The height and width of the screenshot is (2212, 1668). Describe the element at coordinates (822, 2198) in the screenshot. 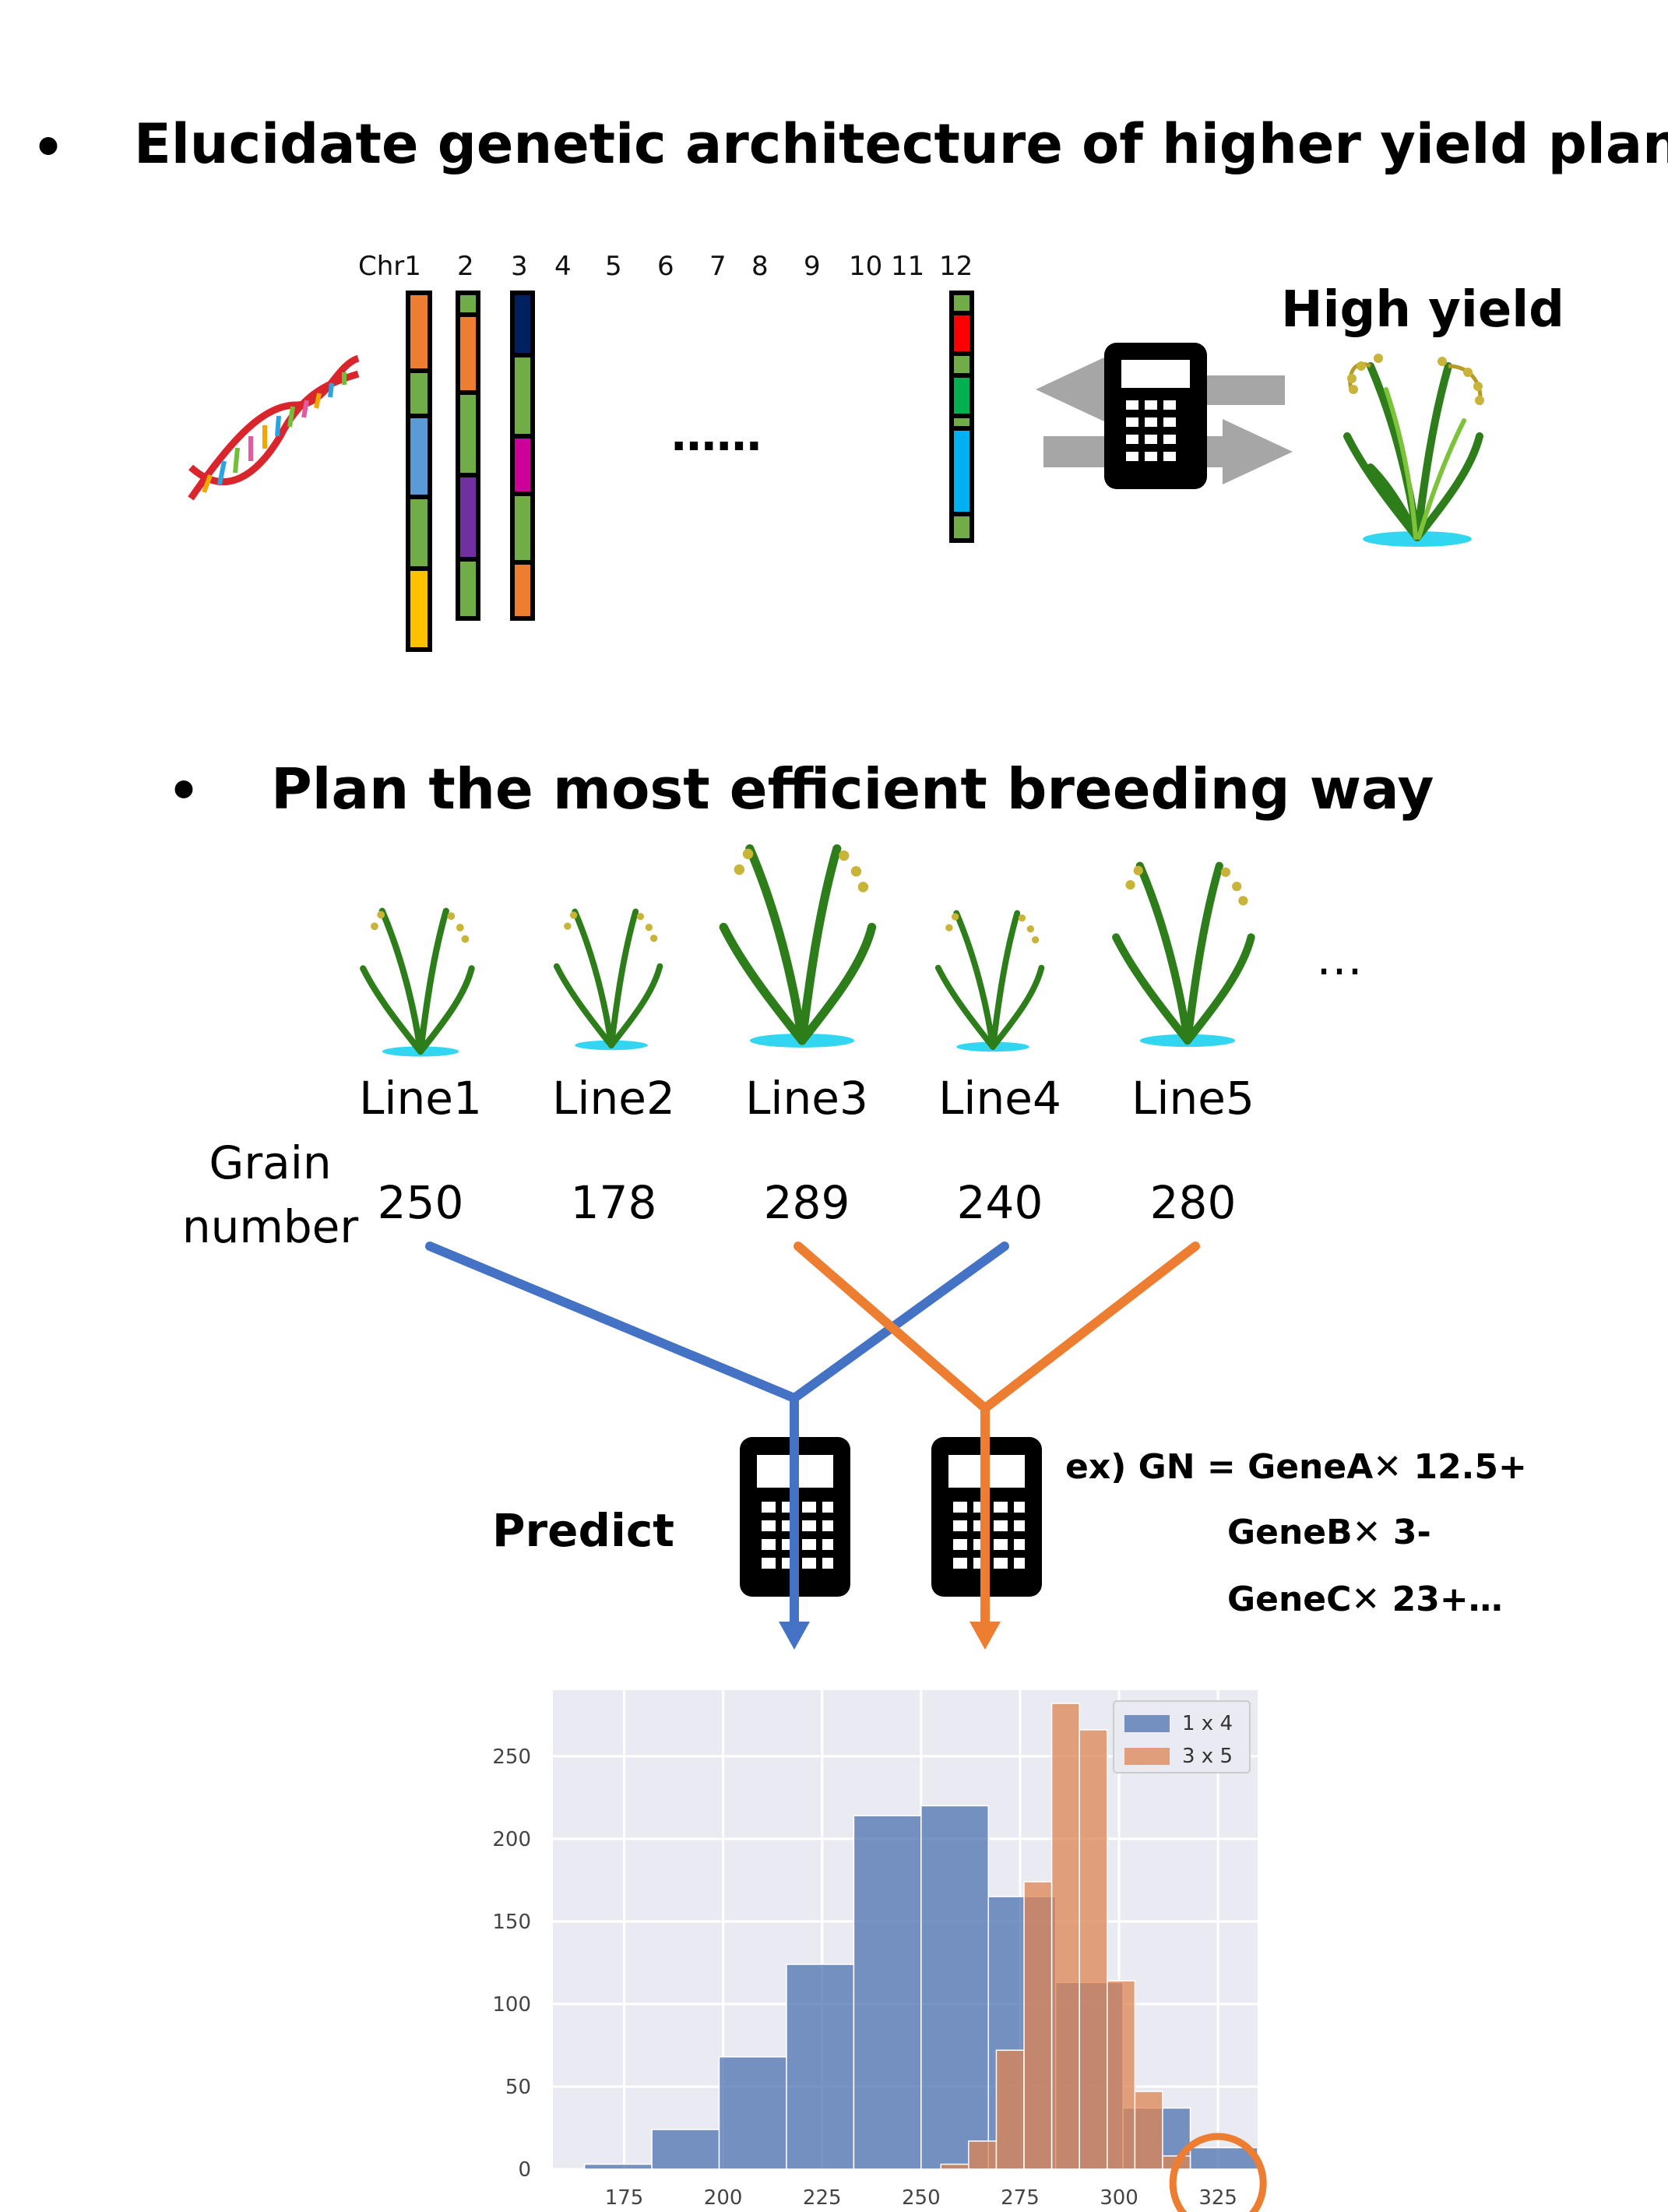

I see `x-tick-label: 225` at that location.